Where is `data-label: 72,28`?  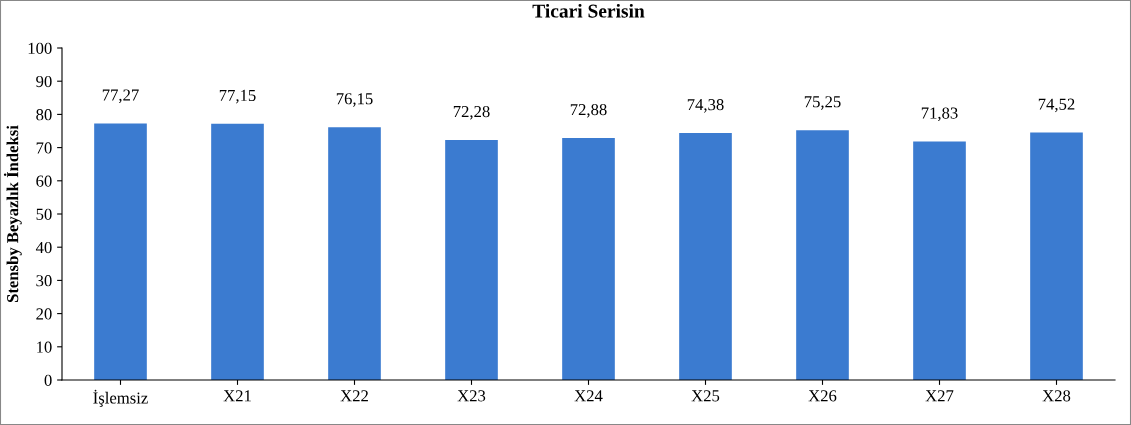
data-label: 72,28 is located at coordinates (471, 112).